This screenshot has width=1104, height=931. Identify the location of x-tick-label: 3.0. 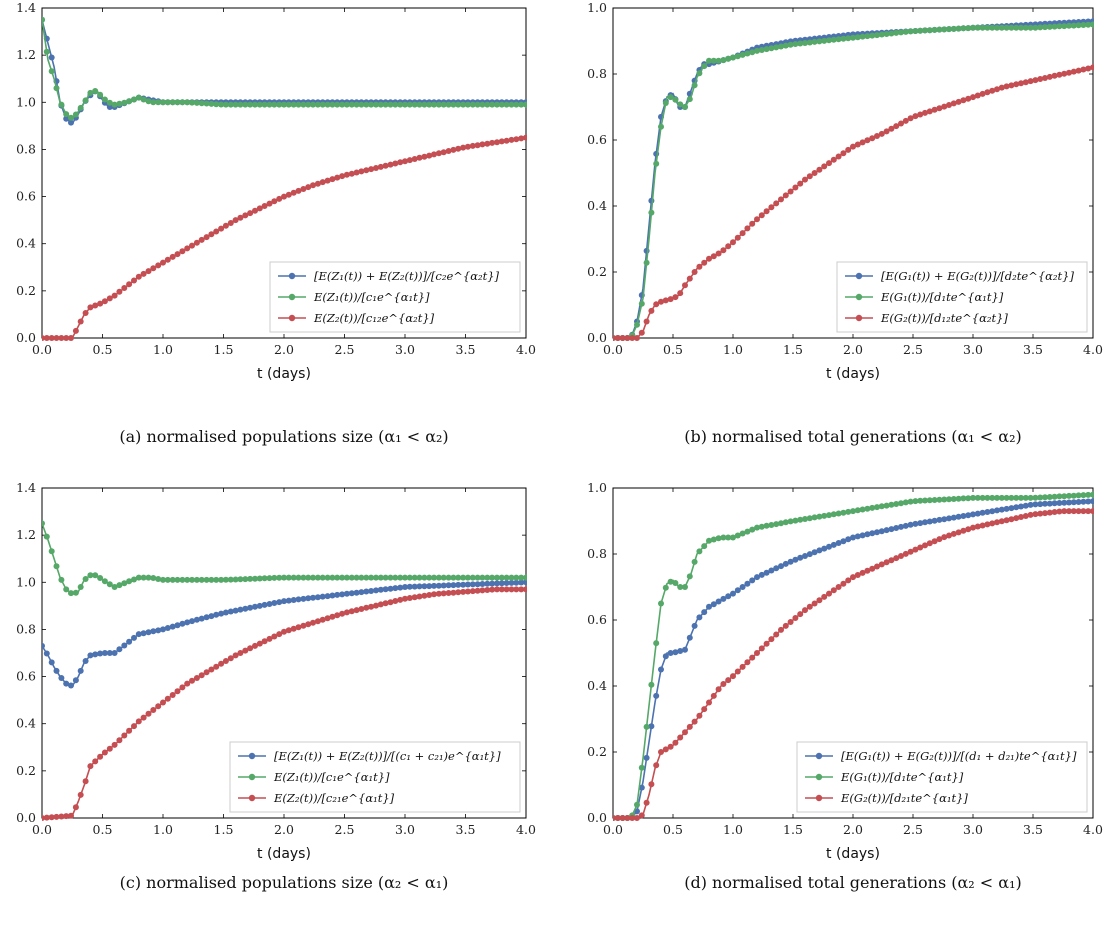
(405, 349).